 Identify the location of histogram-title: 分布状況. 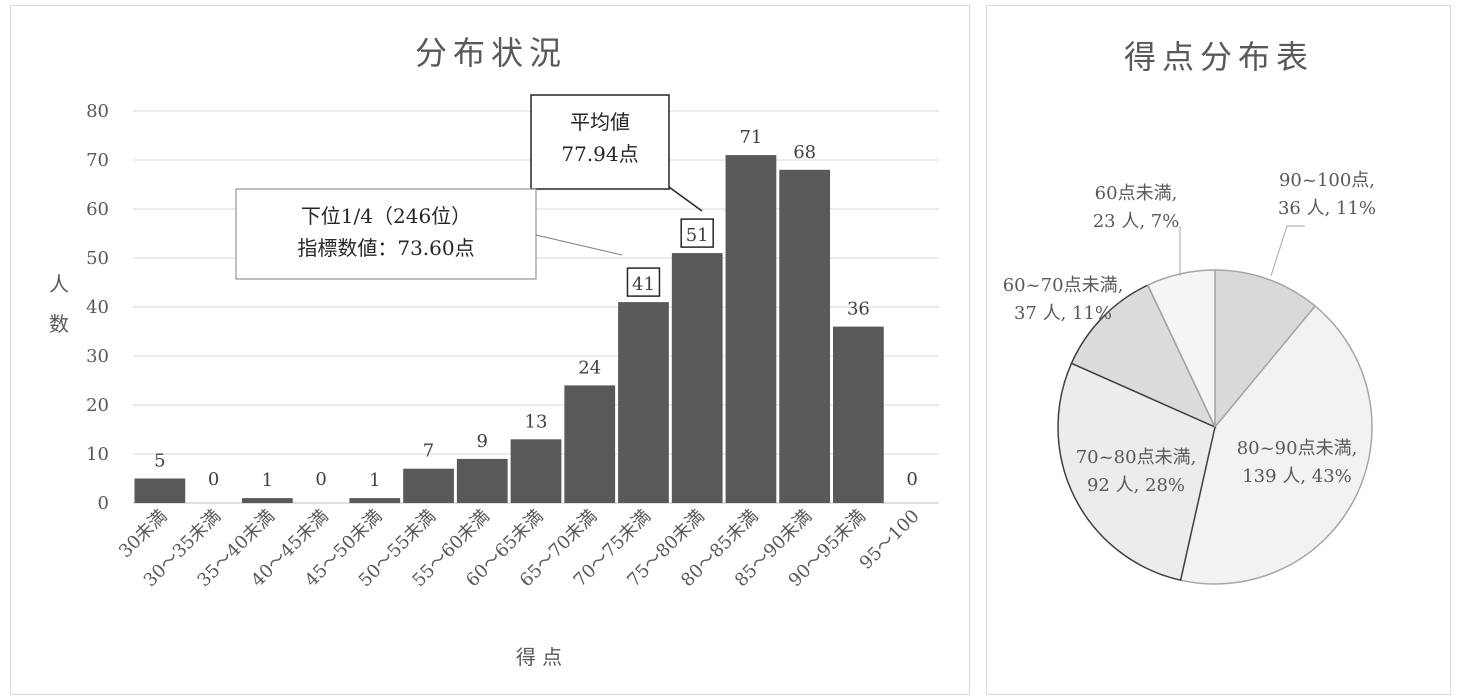
(491, 53).